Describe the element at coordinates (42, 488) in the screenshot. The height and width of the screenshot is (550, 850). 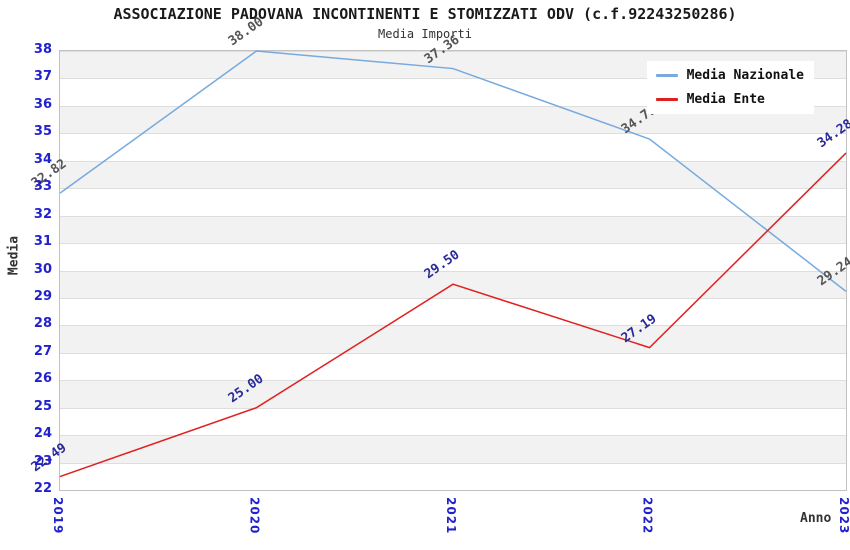
I see `y-tick-label: 22` at that location.